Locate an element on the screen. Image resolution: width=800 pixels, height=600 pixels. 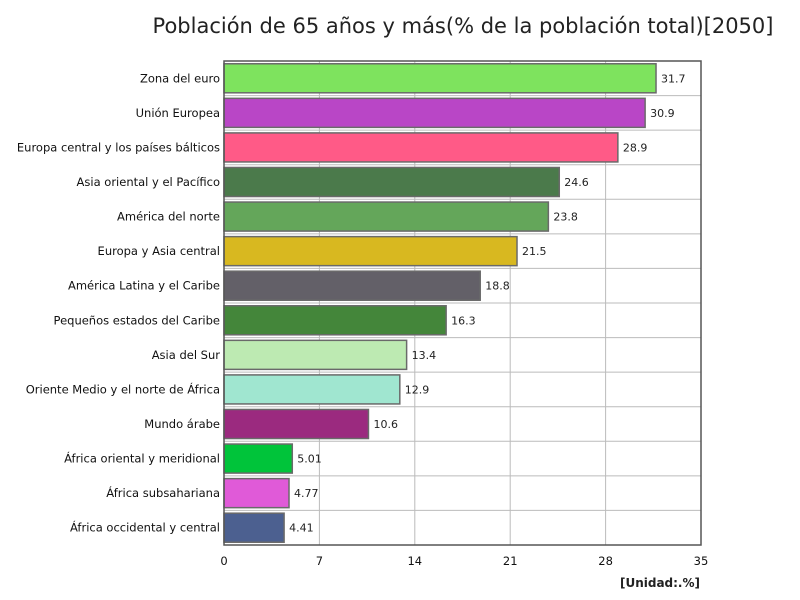
category-label: Europa central y los países bálticos is located at coordinates (118, 147).